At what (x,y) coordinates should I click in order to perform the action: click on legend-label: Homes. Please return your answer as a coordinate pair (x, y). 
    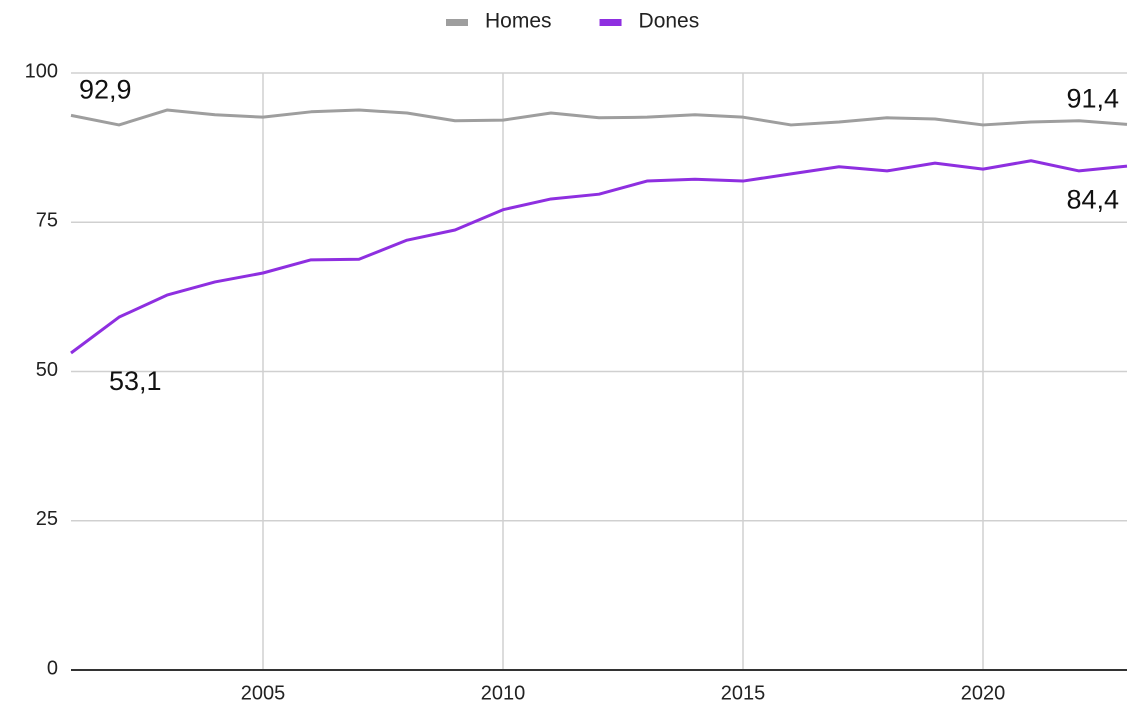
    Looking at the image, I should click on (518, 21).